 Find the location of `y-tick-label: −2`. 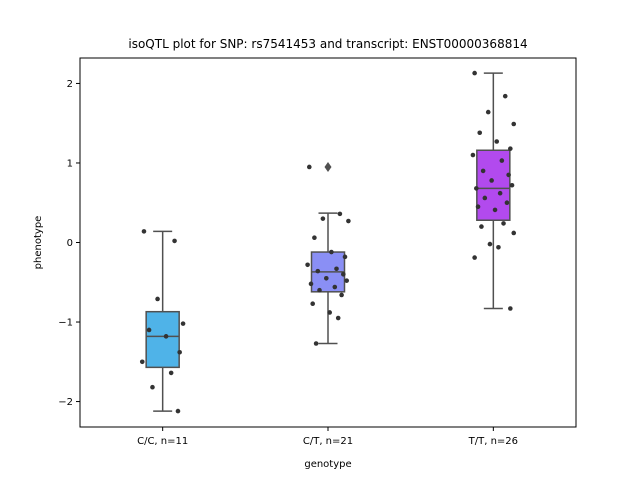

y-tick-label: −2 is located at coordinates (65, 402).